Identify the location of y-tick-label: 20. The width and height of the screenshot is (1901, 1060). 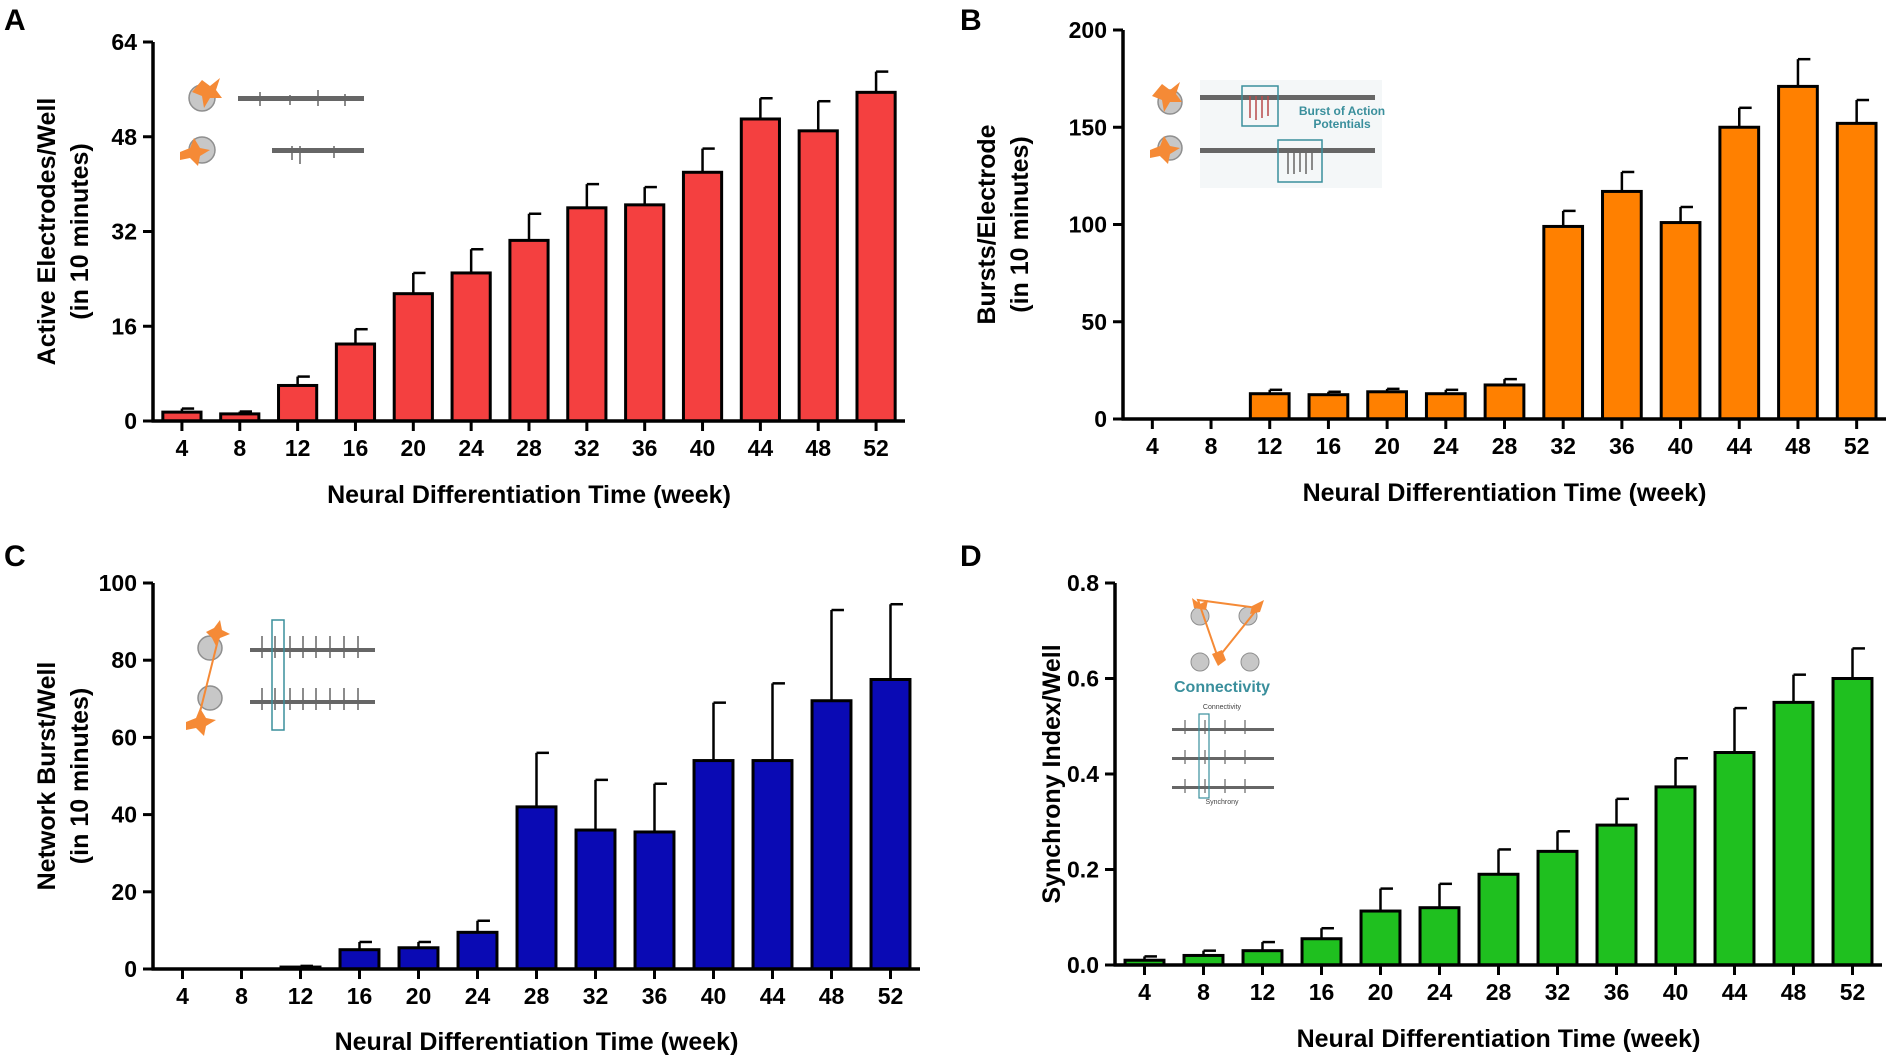
(124, 892).